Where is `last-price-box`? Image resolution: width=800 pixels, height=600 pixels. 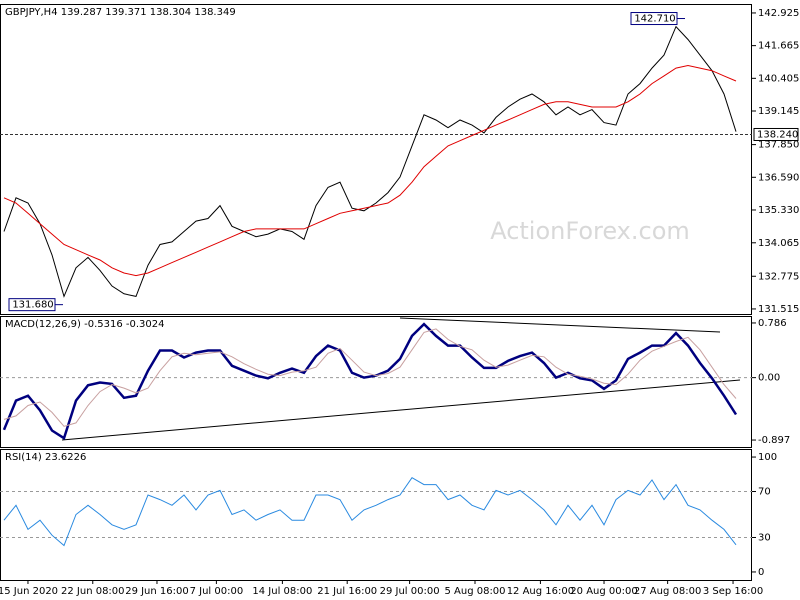
last-price-box is located at coordinates (776, 134).